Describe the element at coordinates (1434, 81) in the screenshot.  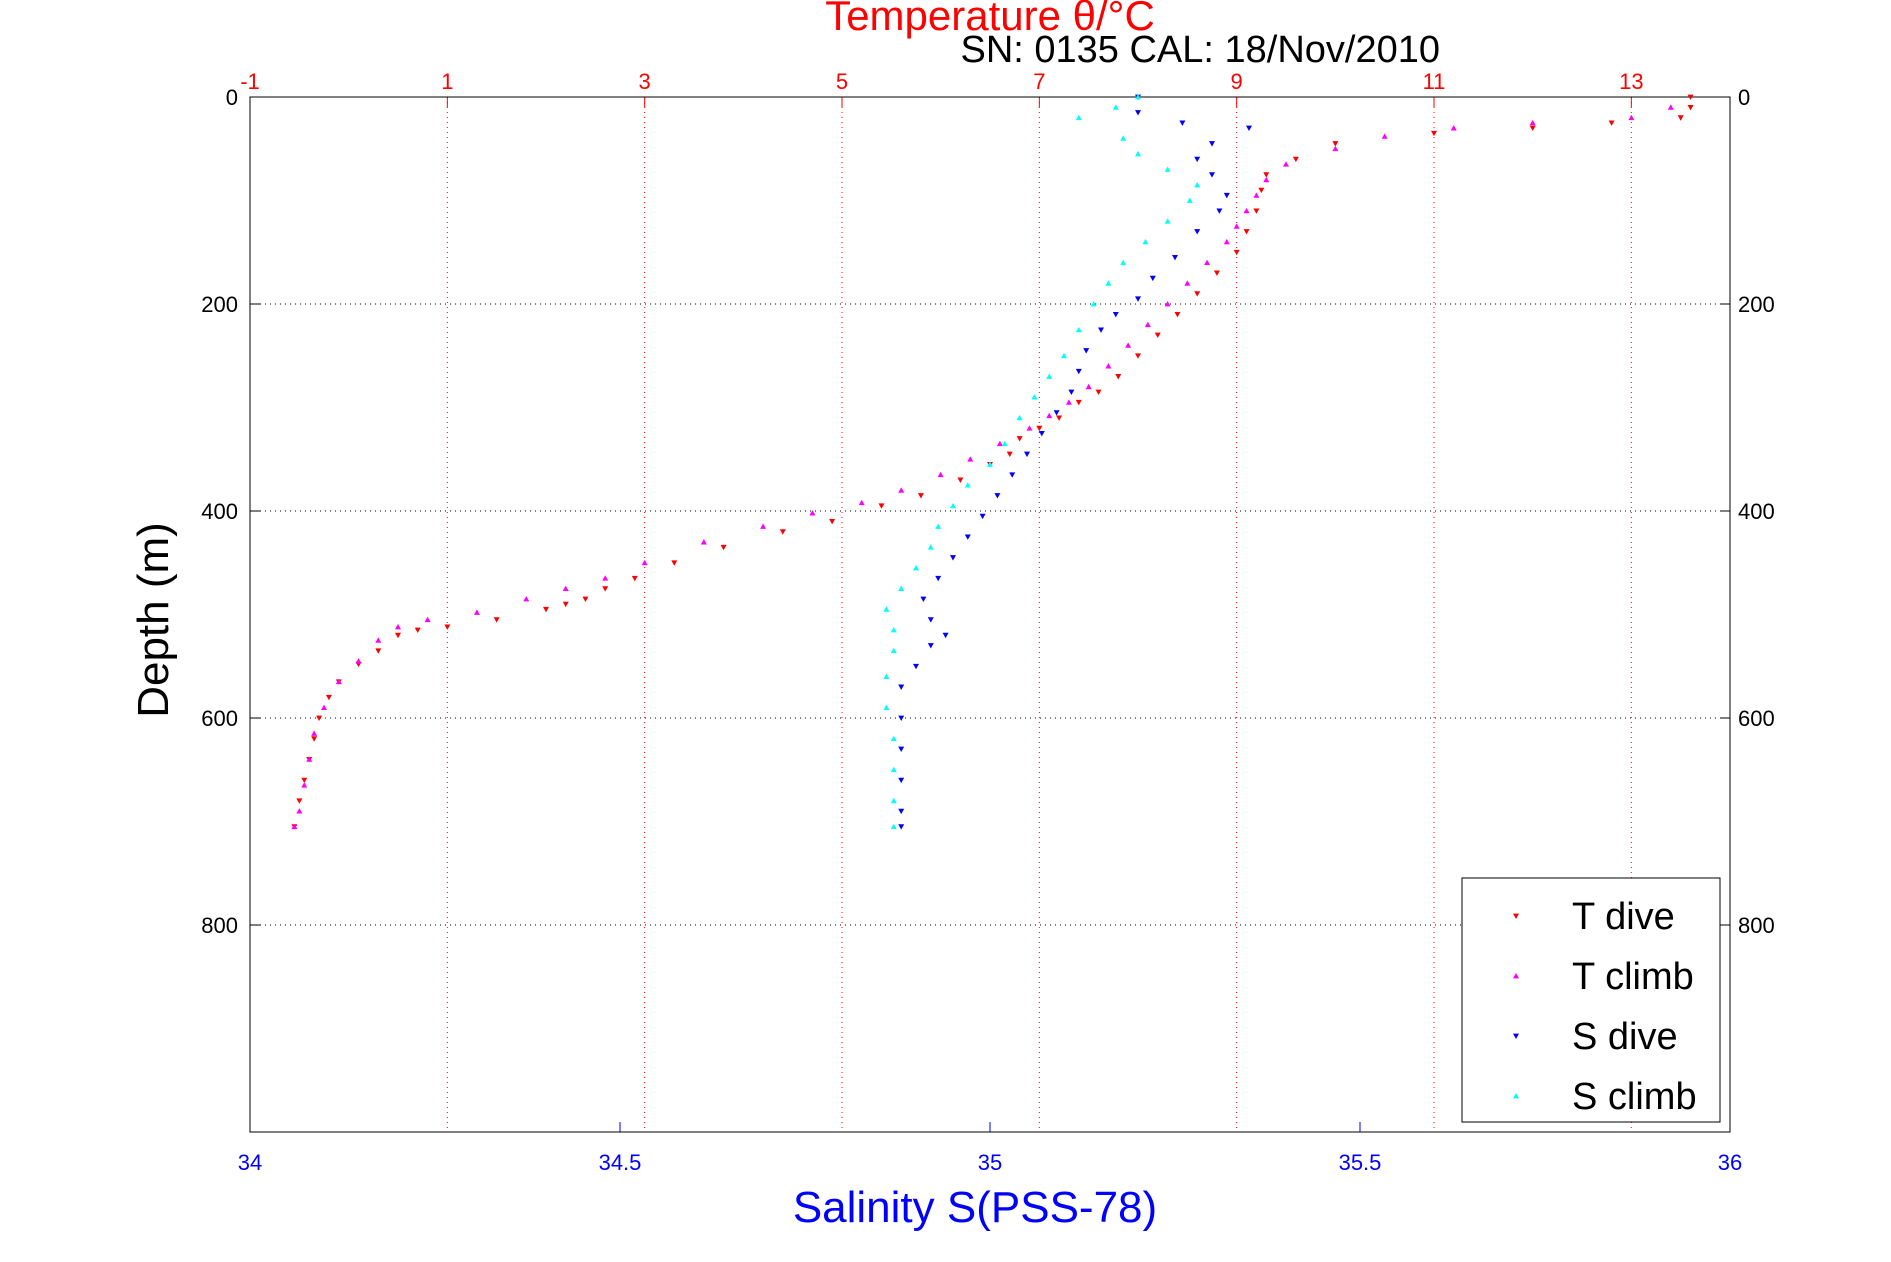
I see `temp-tick-label: 11` at that location.